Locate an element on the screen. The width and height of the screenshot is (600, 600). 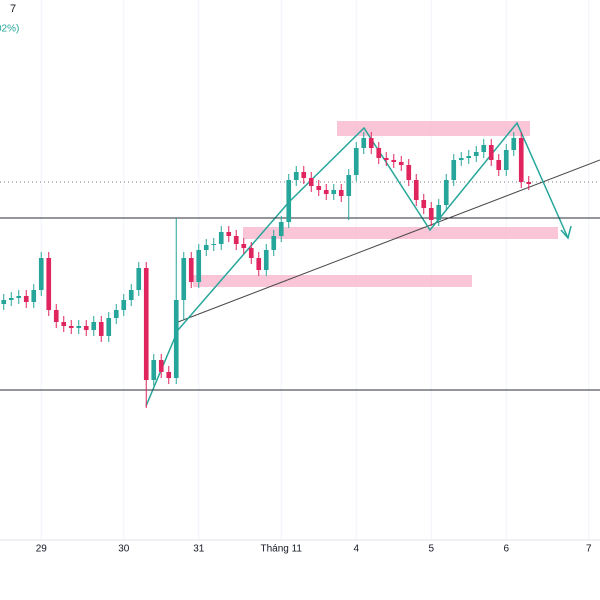
x-tick-label: 7 is located at coordinates (589, 549).